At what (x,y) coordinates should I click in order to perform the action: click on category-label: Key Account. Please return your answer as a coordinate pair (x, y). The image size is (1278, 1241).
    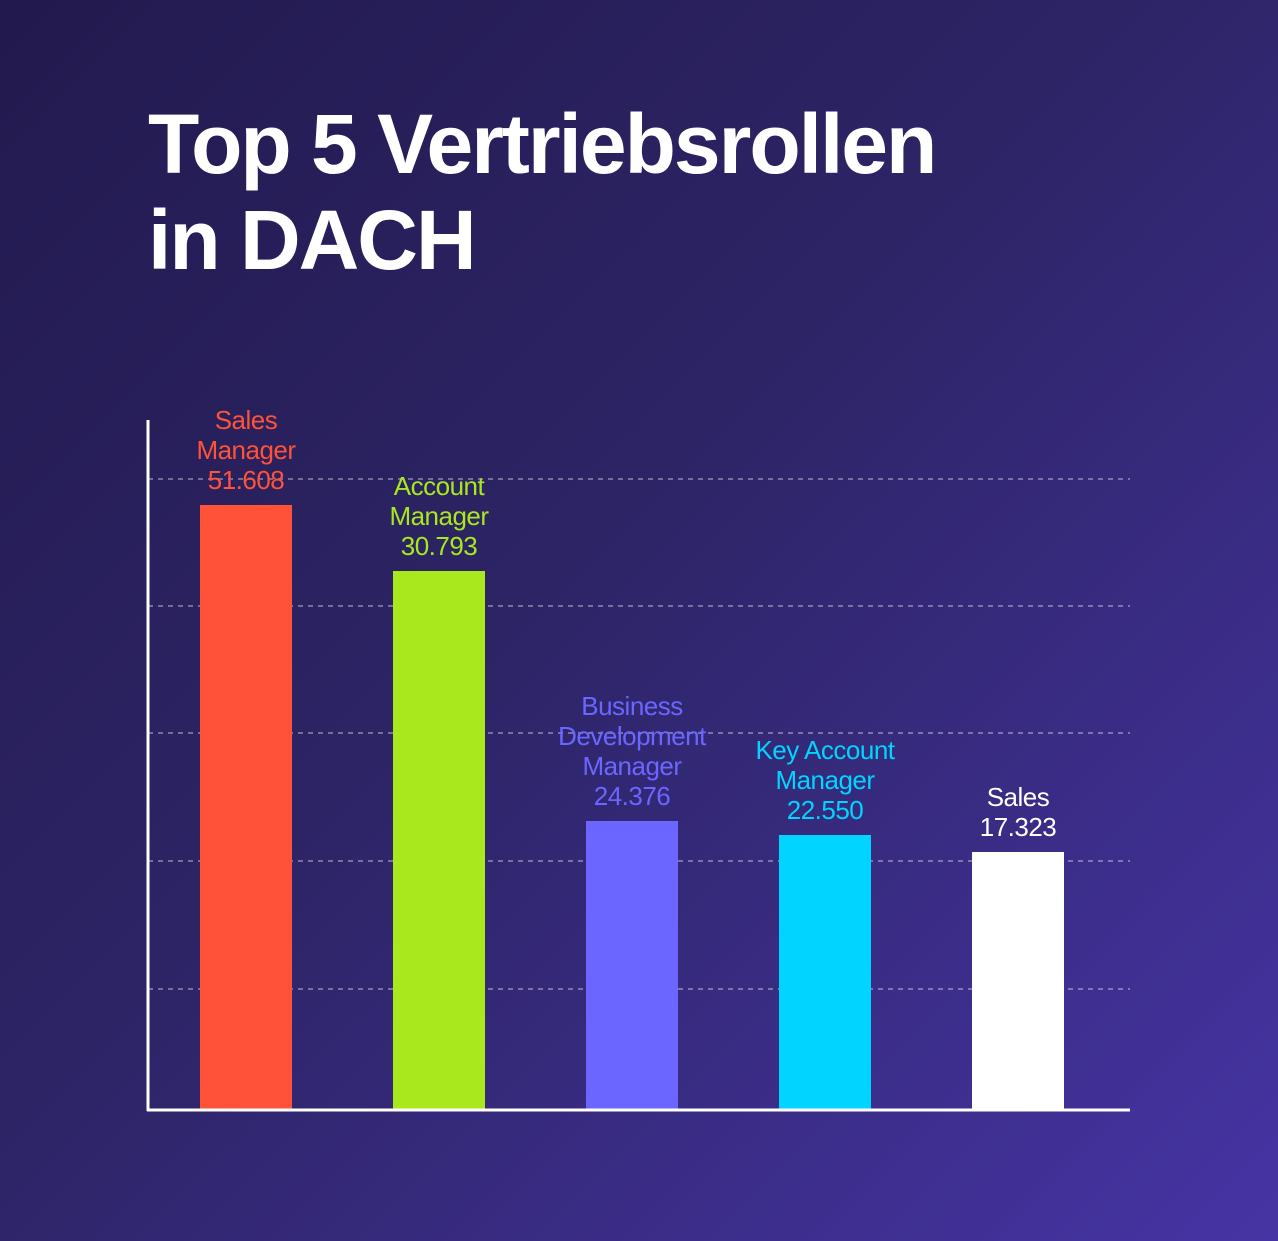
    Looking at the image, I should click on (825, 750).